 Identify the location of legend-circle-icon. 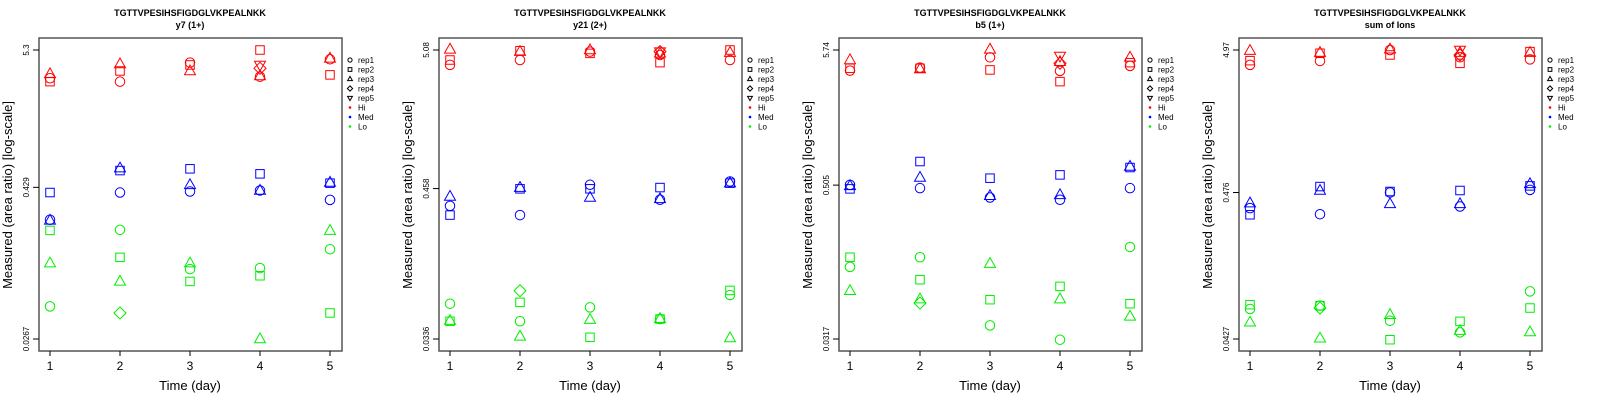
(1150, 60).